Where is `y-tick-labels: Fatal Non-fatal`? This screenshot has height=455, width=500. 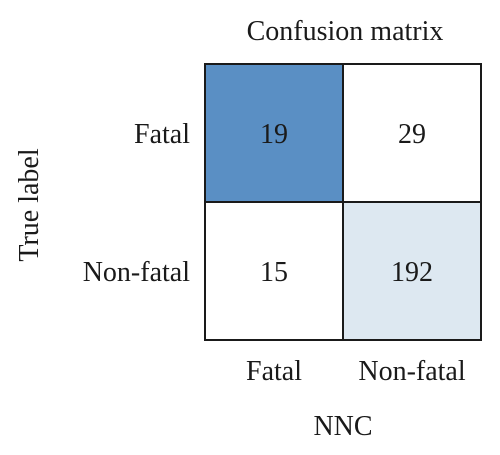 y-tick-labels: Fatal Non-fatal is located at coordinates (137, 203).